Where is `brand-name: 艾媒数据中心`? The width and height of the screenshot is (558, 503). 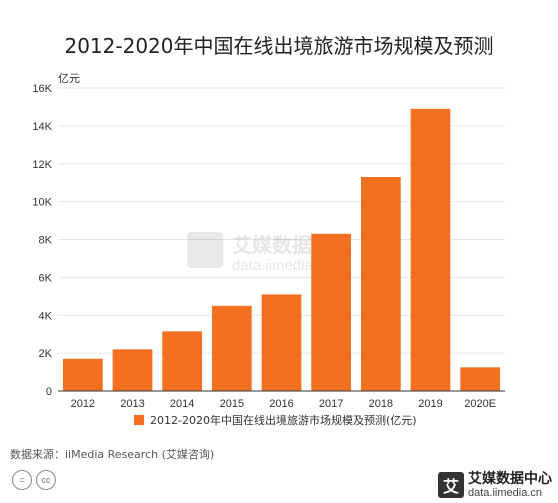 brand-name: 艾媒数据中心 is located at coordinates (510, 478).